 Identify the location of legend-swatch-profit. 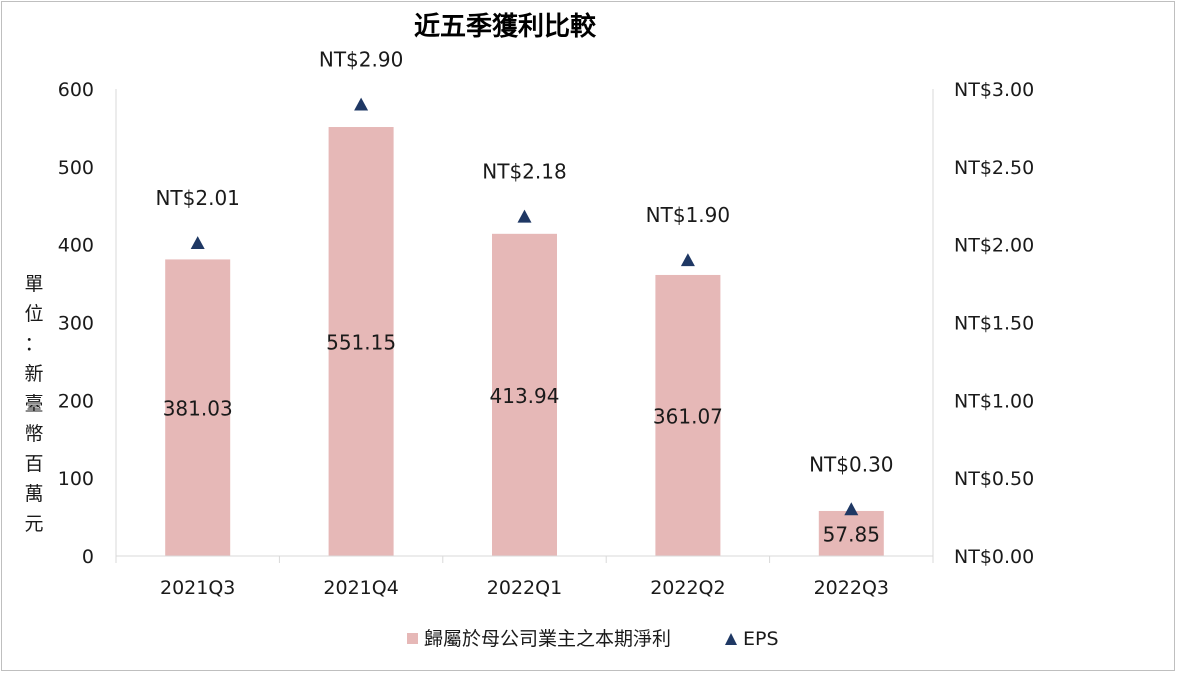
(412, 638).